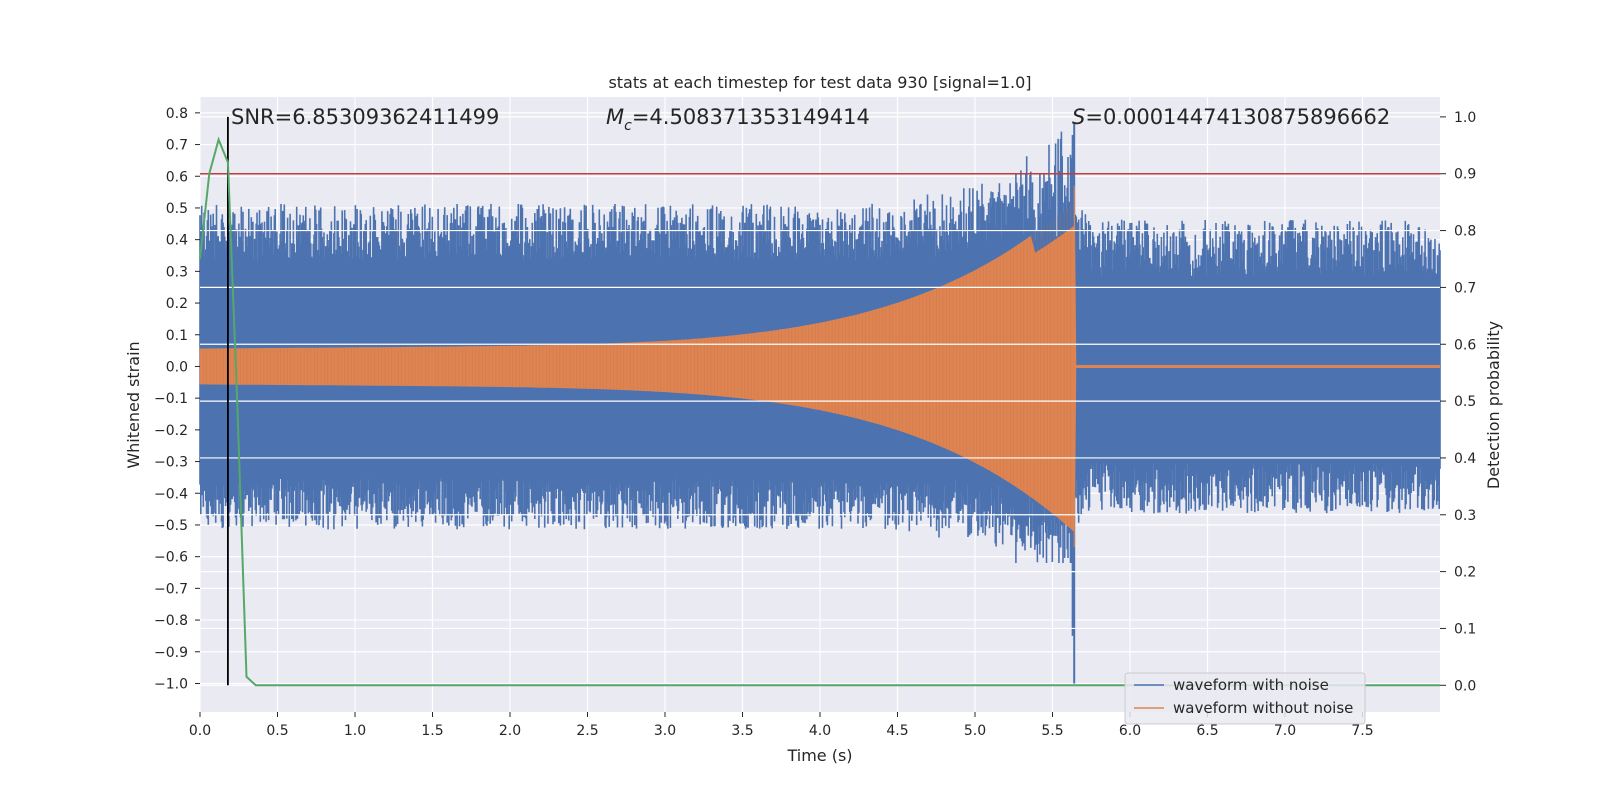  What do you see at coordinates (587, 731) in the screenshot?
I see `x-tick-label: 2.5` at bounding box center [587, 731].